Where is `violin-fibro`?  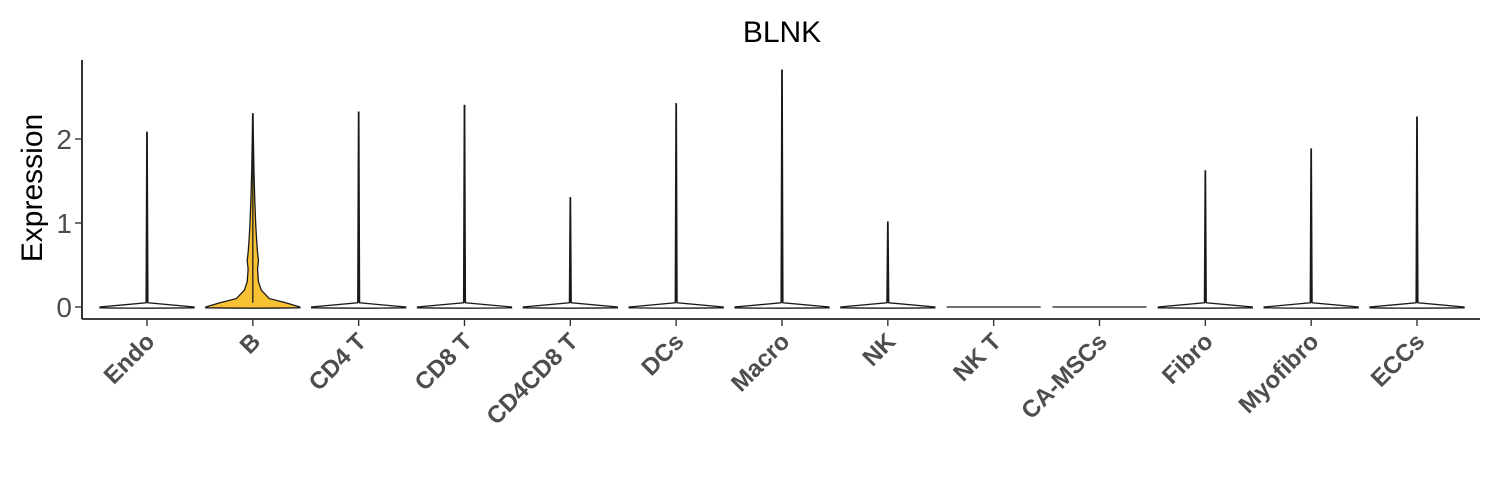
violin-fibro is located at coordinates (1205, 239).